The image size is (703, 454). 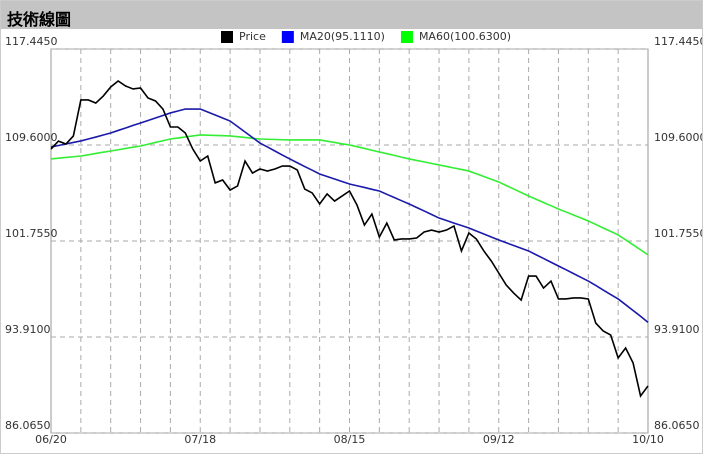 I want to click on chart-title: 技術線圖, so click(x=39, y=19).